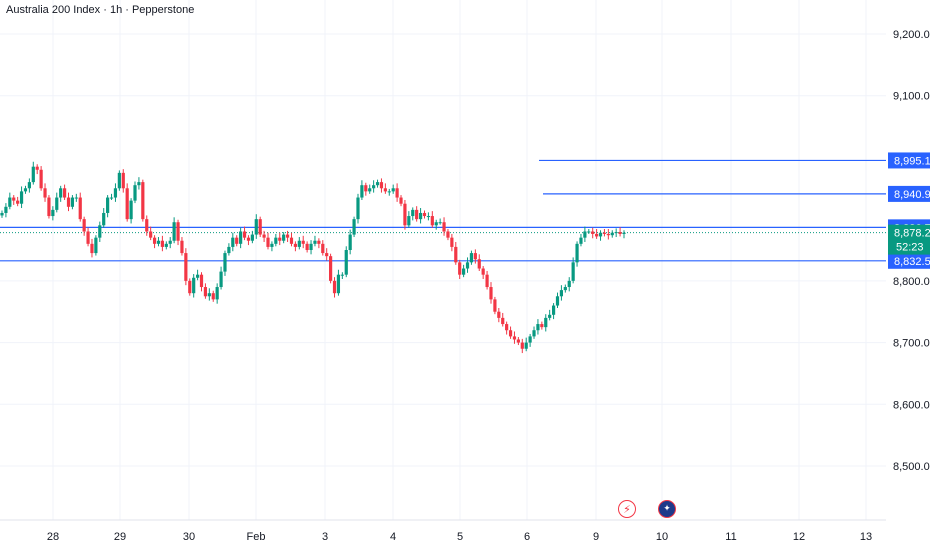 This screenshot has width=932, height=550. What do you see at coordinates (627, 509) in the screenshot?
I see `lightning-icon: ⚡` at bounding box center [627, 509].